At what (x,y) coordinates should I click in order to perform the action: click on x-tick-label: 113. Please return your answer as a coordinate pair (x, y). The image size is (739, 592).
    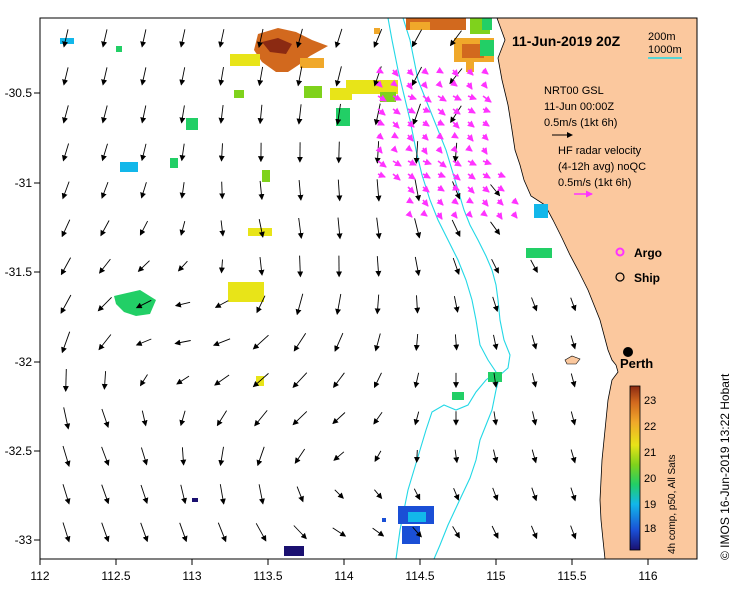
    Looking at the image, I should click on (191, 576).